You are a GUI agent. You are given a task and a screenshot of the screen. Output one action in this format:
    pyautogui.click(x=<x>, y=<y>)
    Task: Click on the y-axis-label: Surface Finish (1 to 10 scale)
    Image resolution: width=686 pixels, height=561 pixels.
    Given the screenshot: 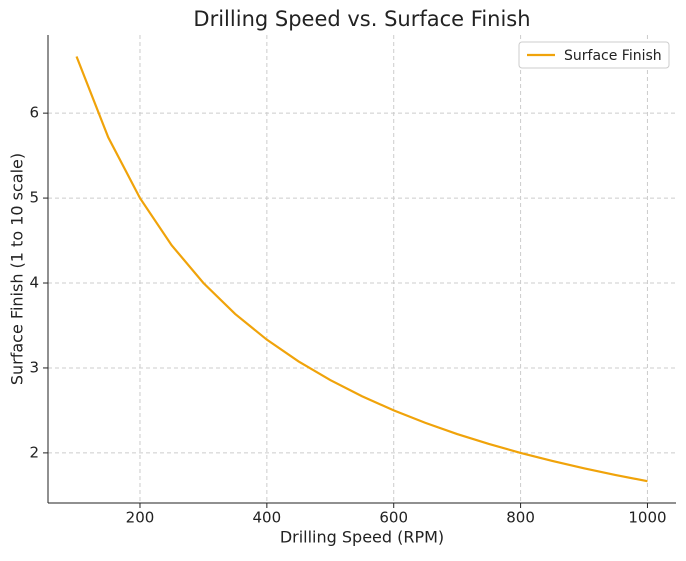 What is the action you would take?
    pyautogui.click(x=17, y=269)
    